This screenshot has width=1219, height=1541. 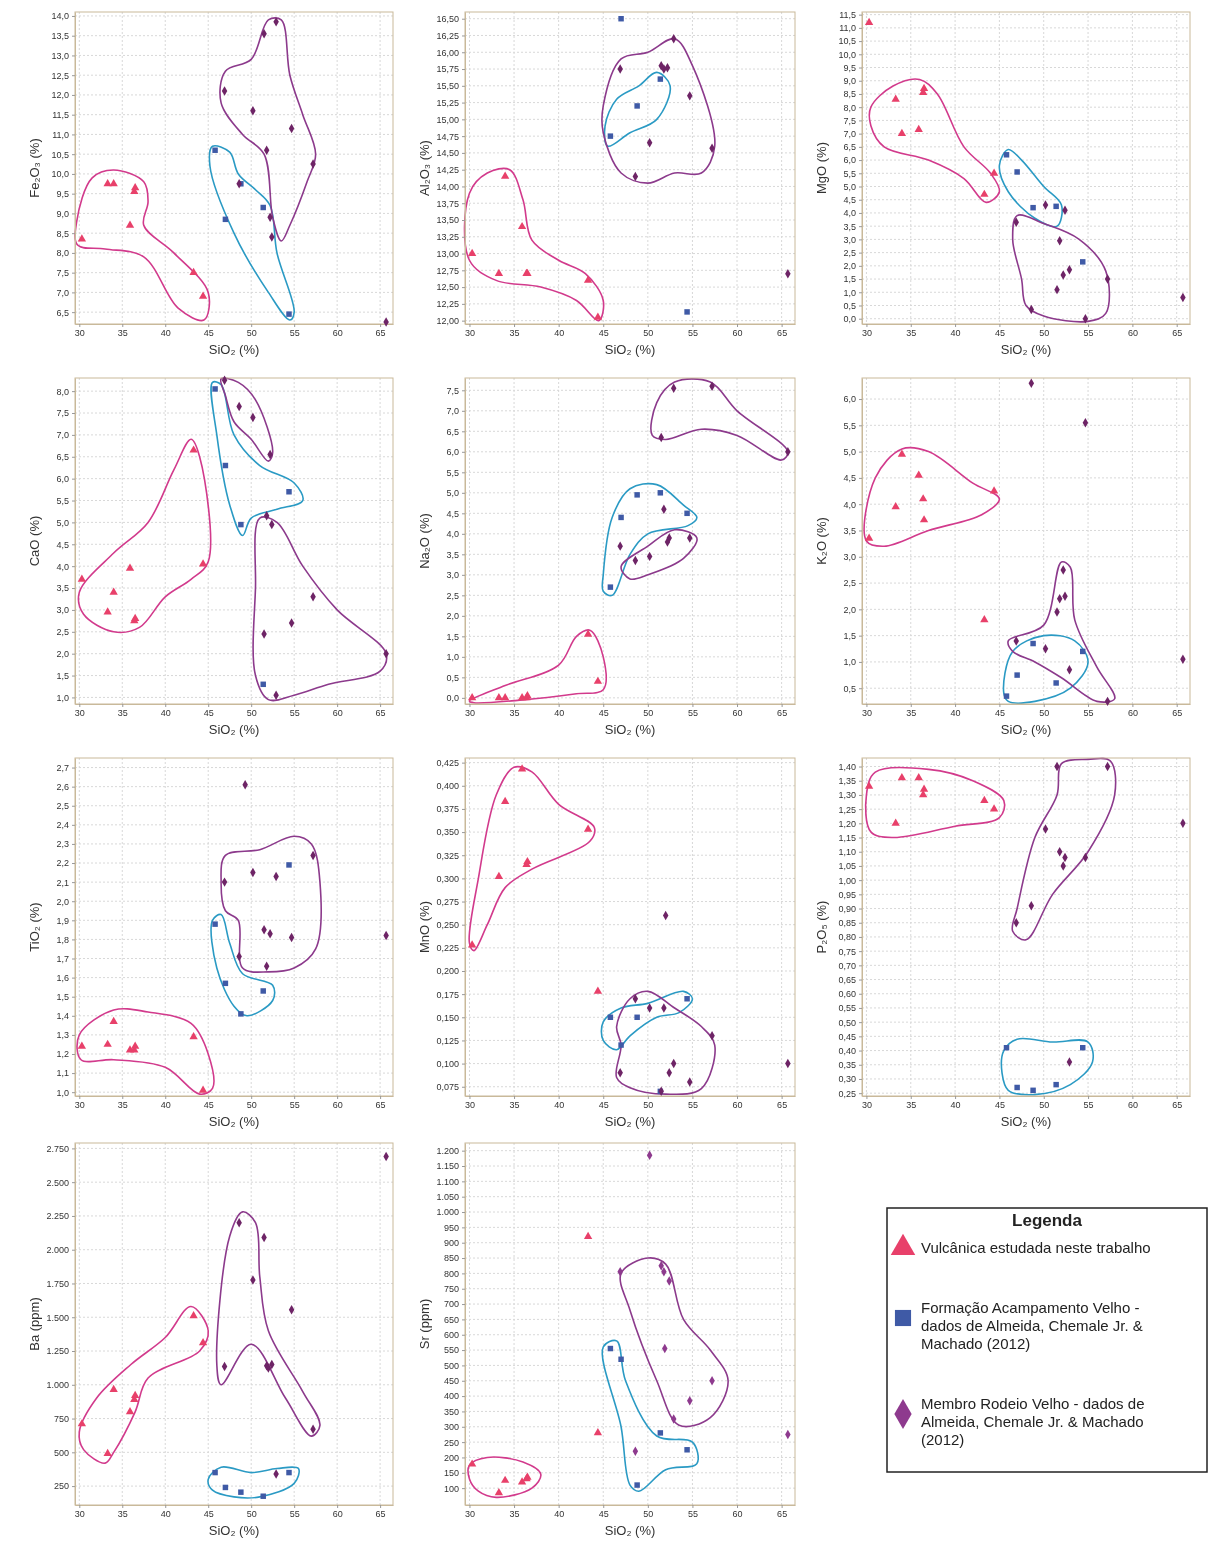 What do you see at coordinates (447, 304) in the screenshot?
I see `y-tick-label: 12,25` at bounding box center [447, 304].